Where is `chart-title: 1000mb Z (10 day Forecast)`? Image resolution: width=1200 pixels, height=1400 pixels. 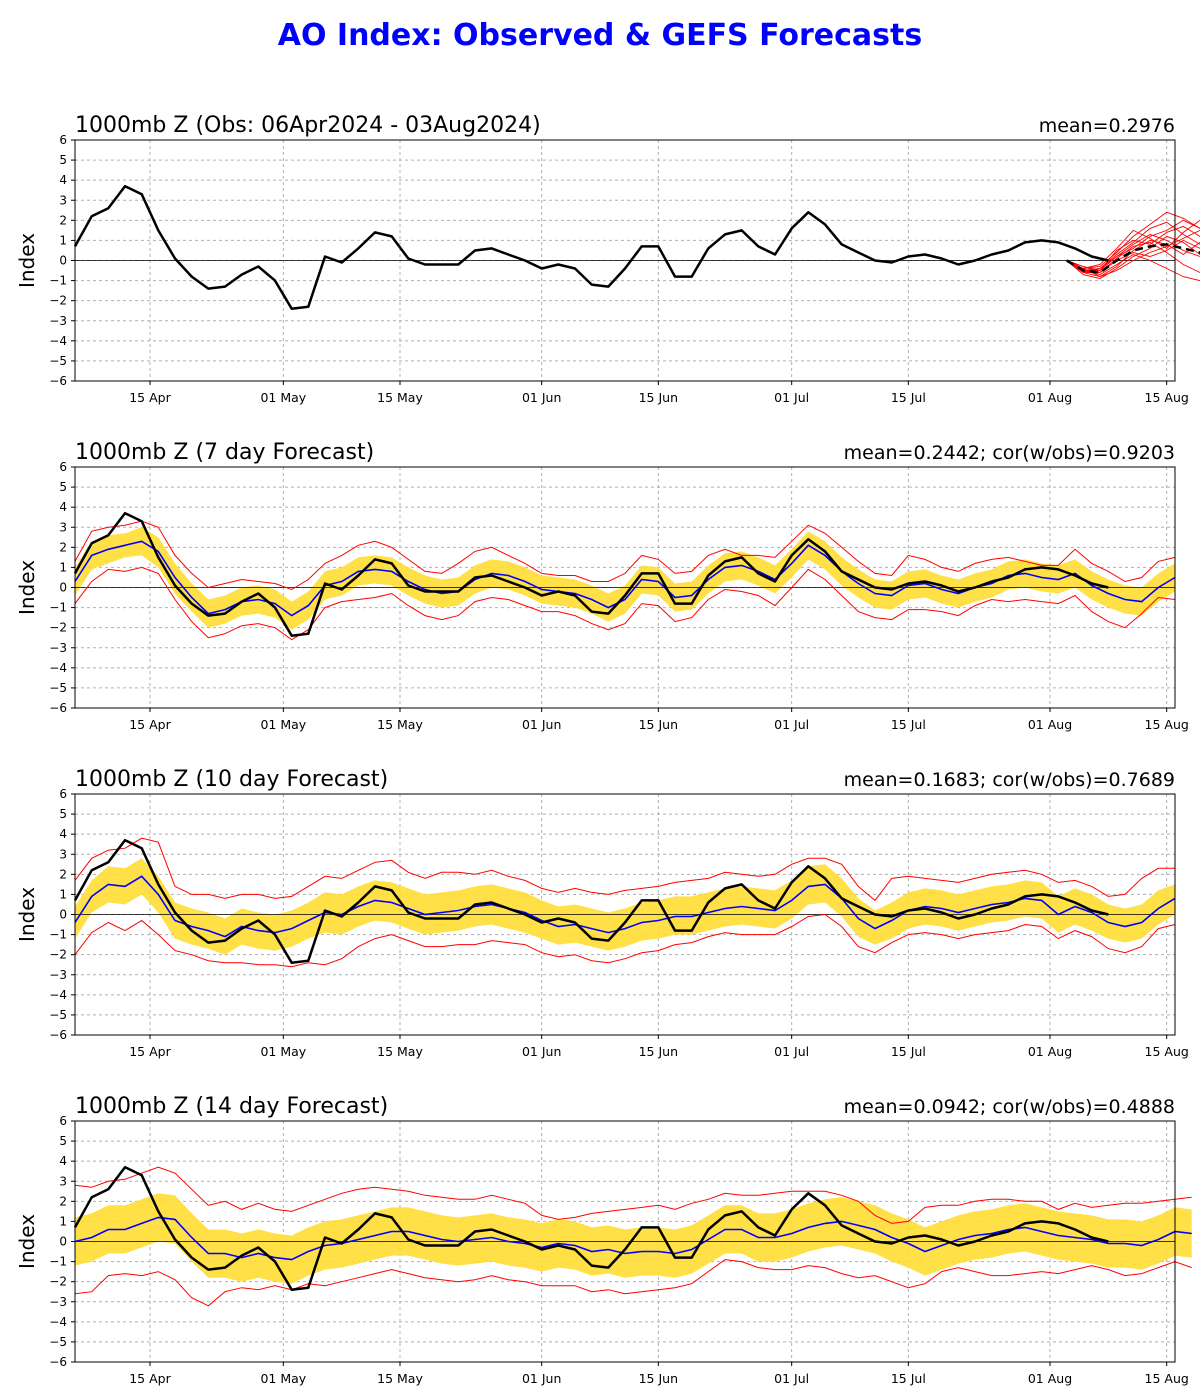 chart-title: 1000mb Z (10 day Forecast) is located at coordinates (231, 779).